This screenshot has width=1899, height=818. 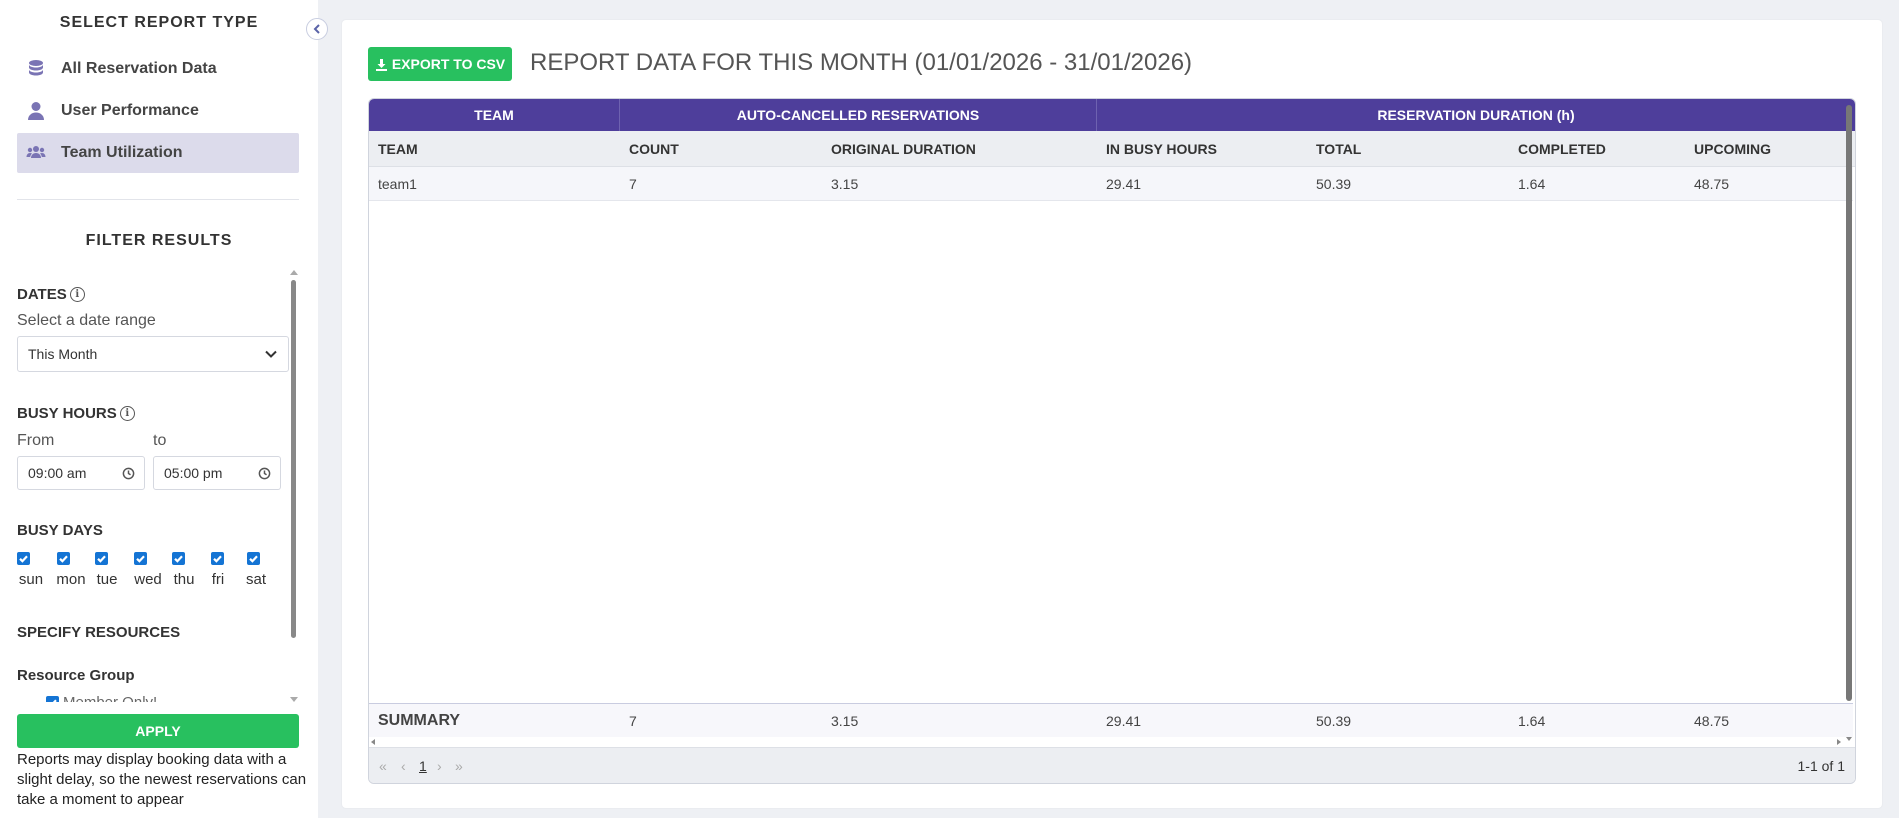 What do you see at coordinates (63, 354) in the screenshot?
I see `date-range-value: This Month` at bounding box center [63, 354].